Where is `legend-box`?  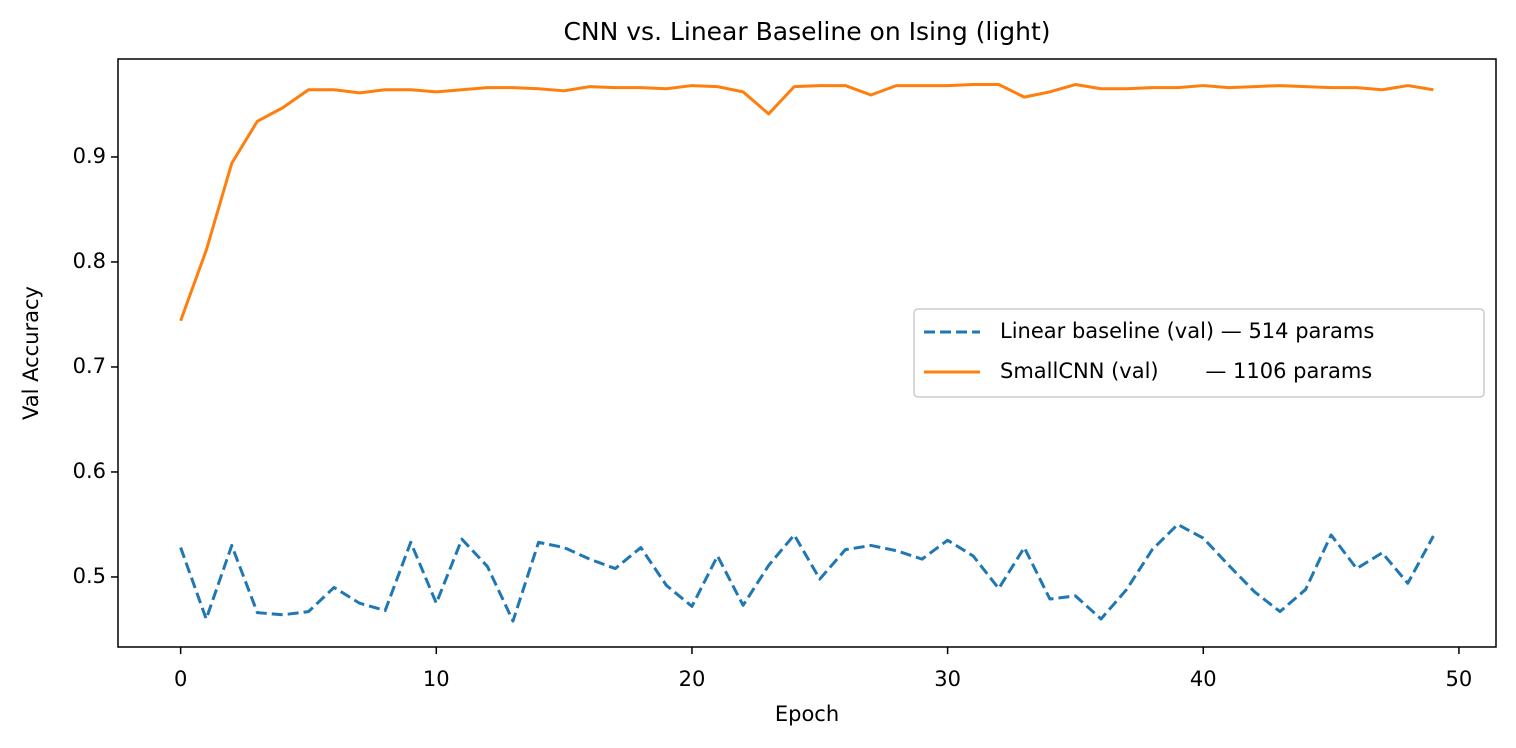 legend-box is located at coordinates (1199, 353).